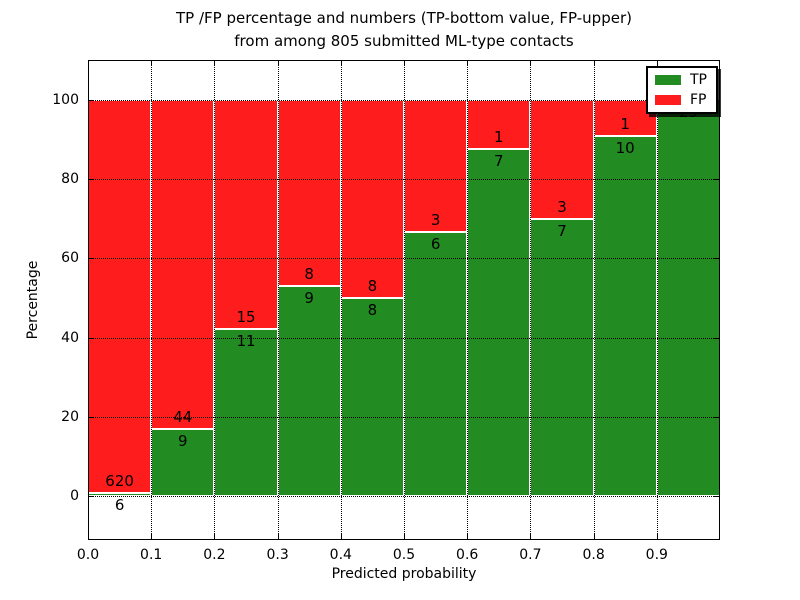 The width and height of the screenshot is (800, 600). I want to click on x-tick-label: 0.6, so click(467, 555).